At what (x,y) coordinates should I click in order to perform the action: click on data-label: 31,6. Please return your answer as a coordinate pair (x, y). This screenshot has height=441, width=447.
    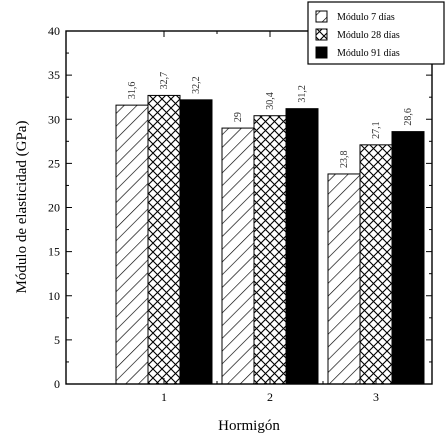
    Looking at the image, I should click on (132, 91).